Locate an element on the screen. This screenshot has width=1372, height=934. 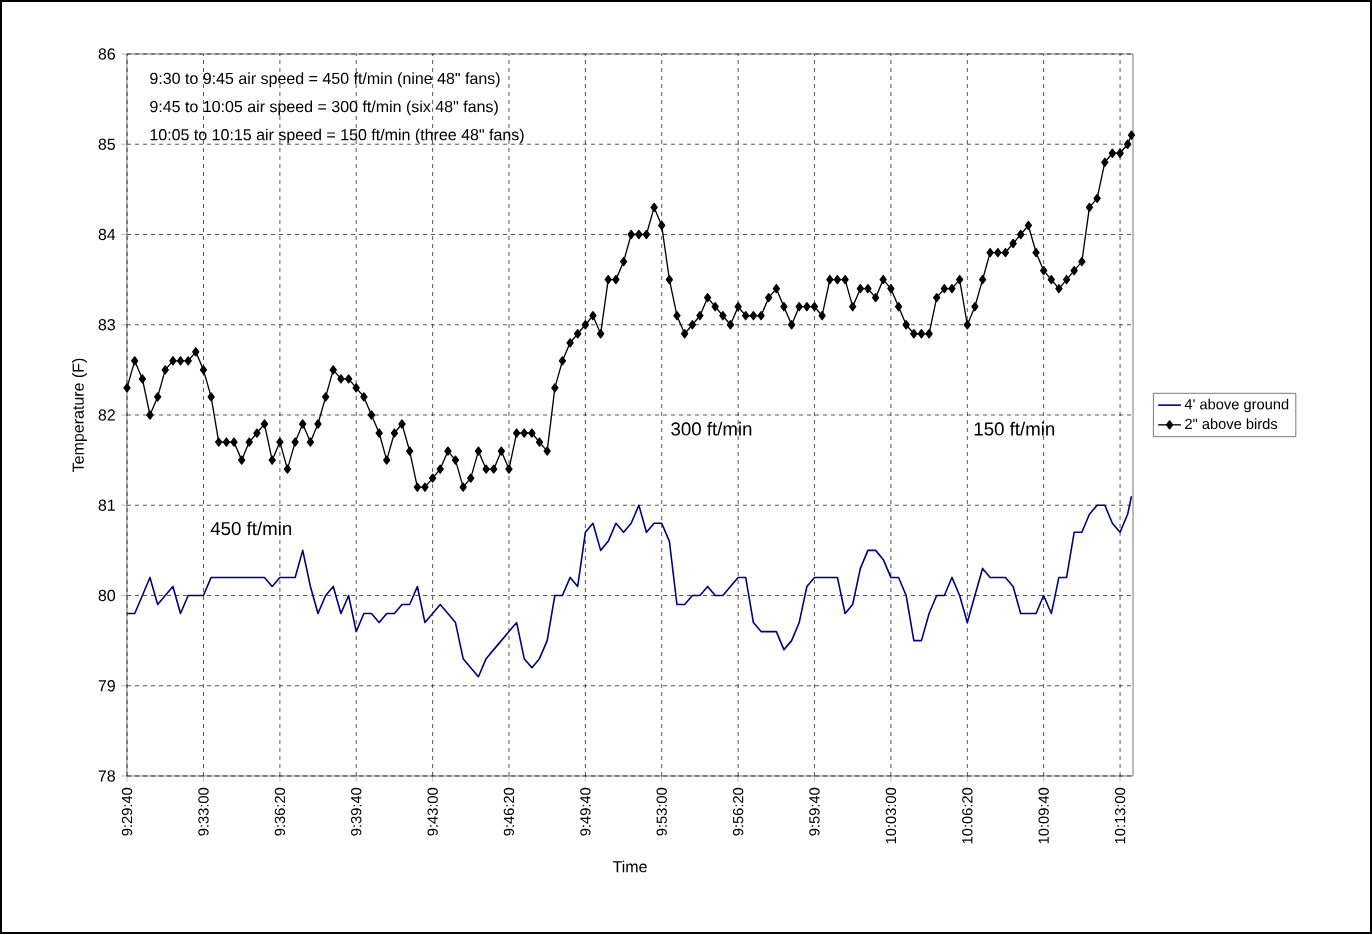
legend-label: 2" above birds is located at coordinates (1231, 424).